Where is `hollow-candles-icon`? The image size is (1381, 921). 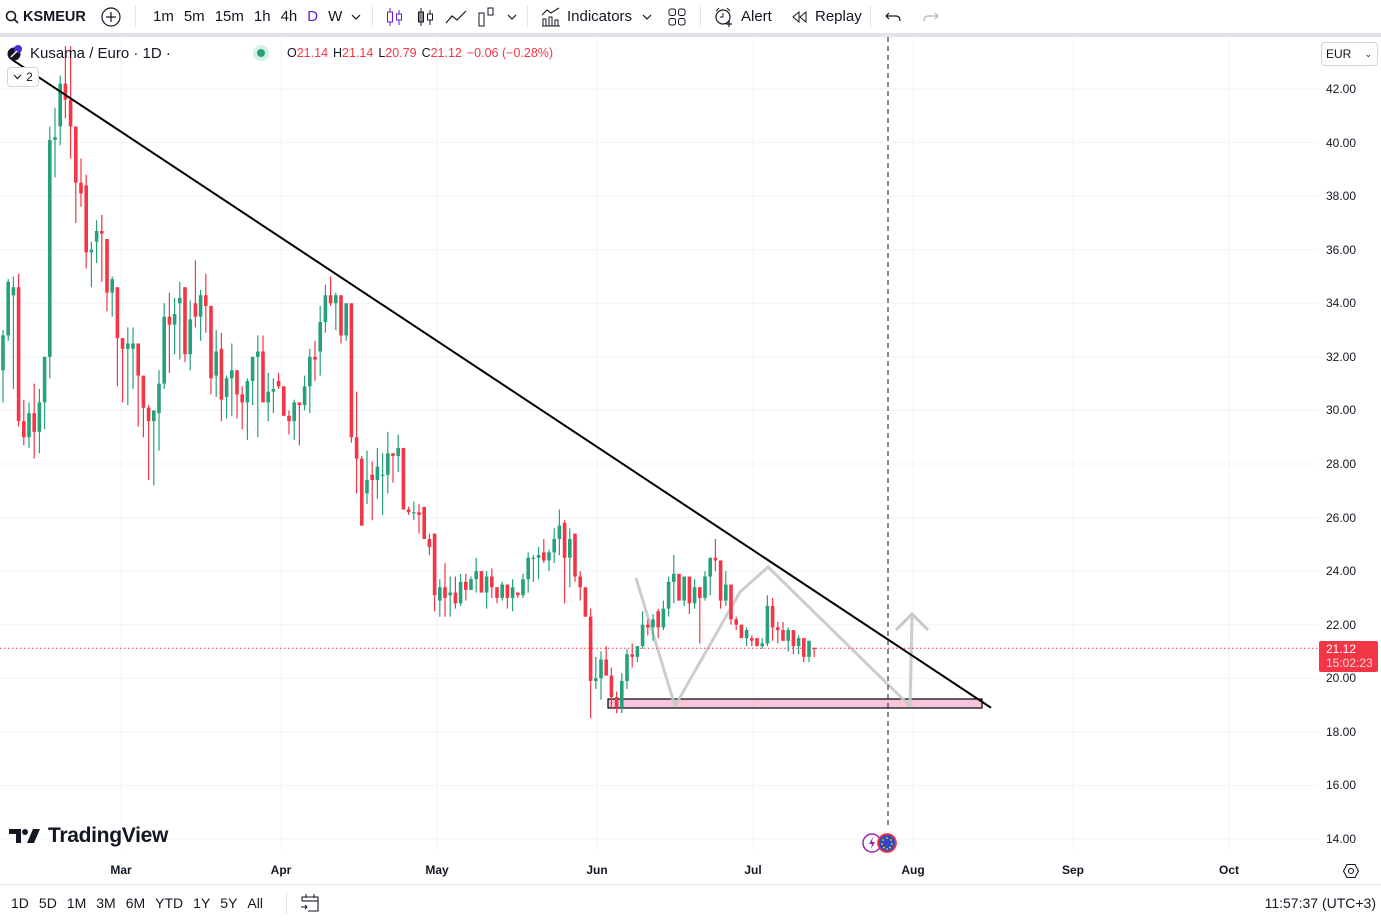 hollow-candles-icon is located at coordinates (425, 16).